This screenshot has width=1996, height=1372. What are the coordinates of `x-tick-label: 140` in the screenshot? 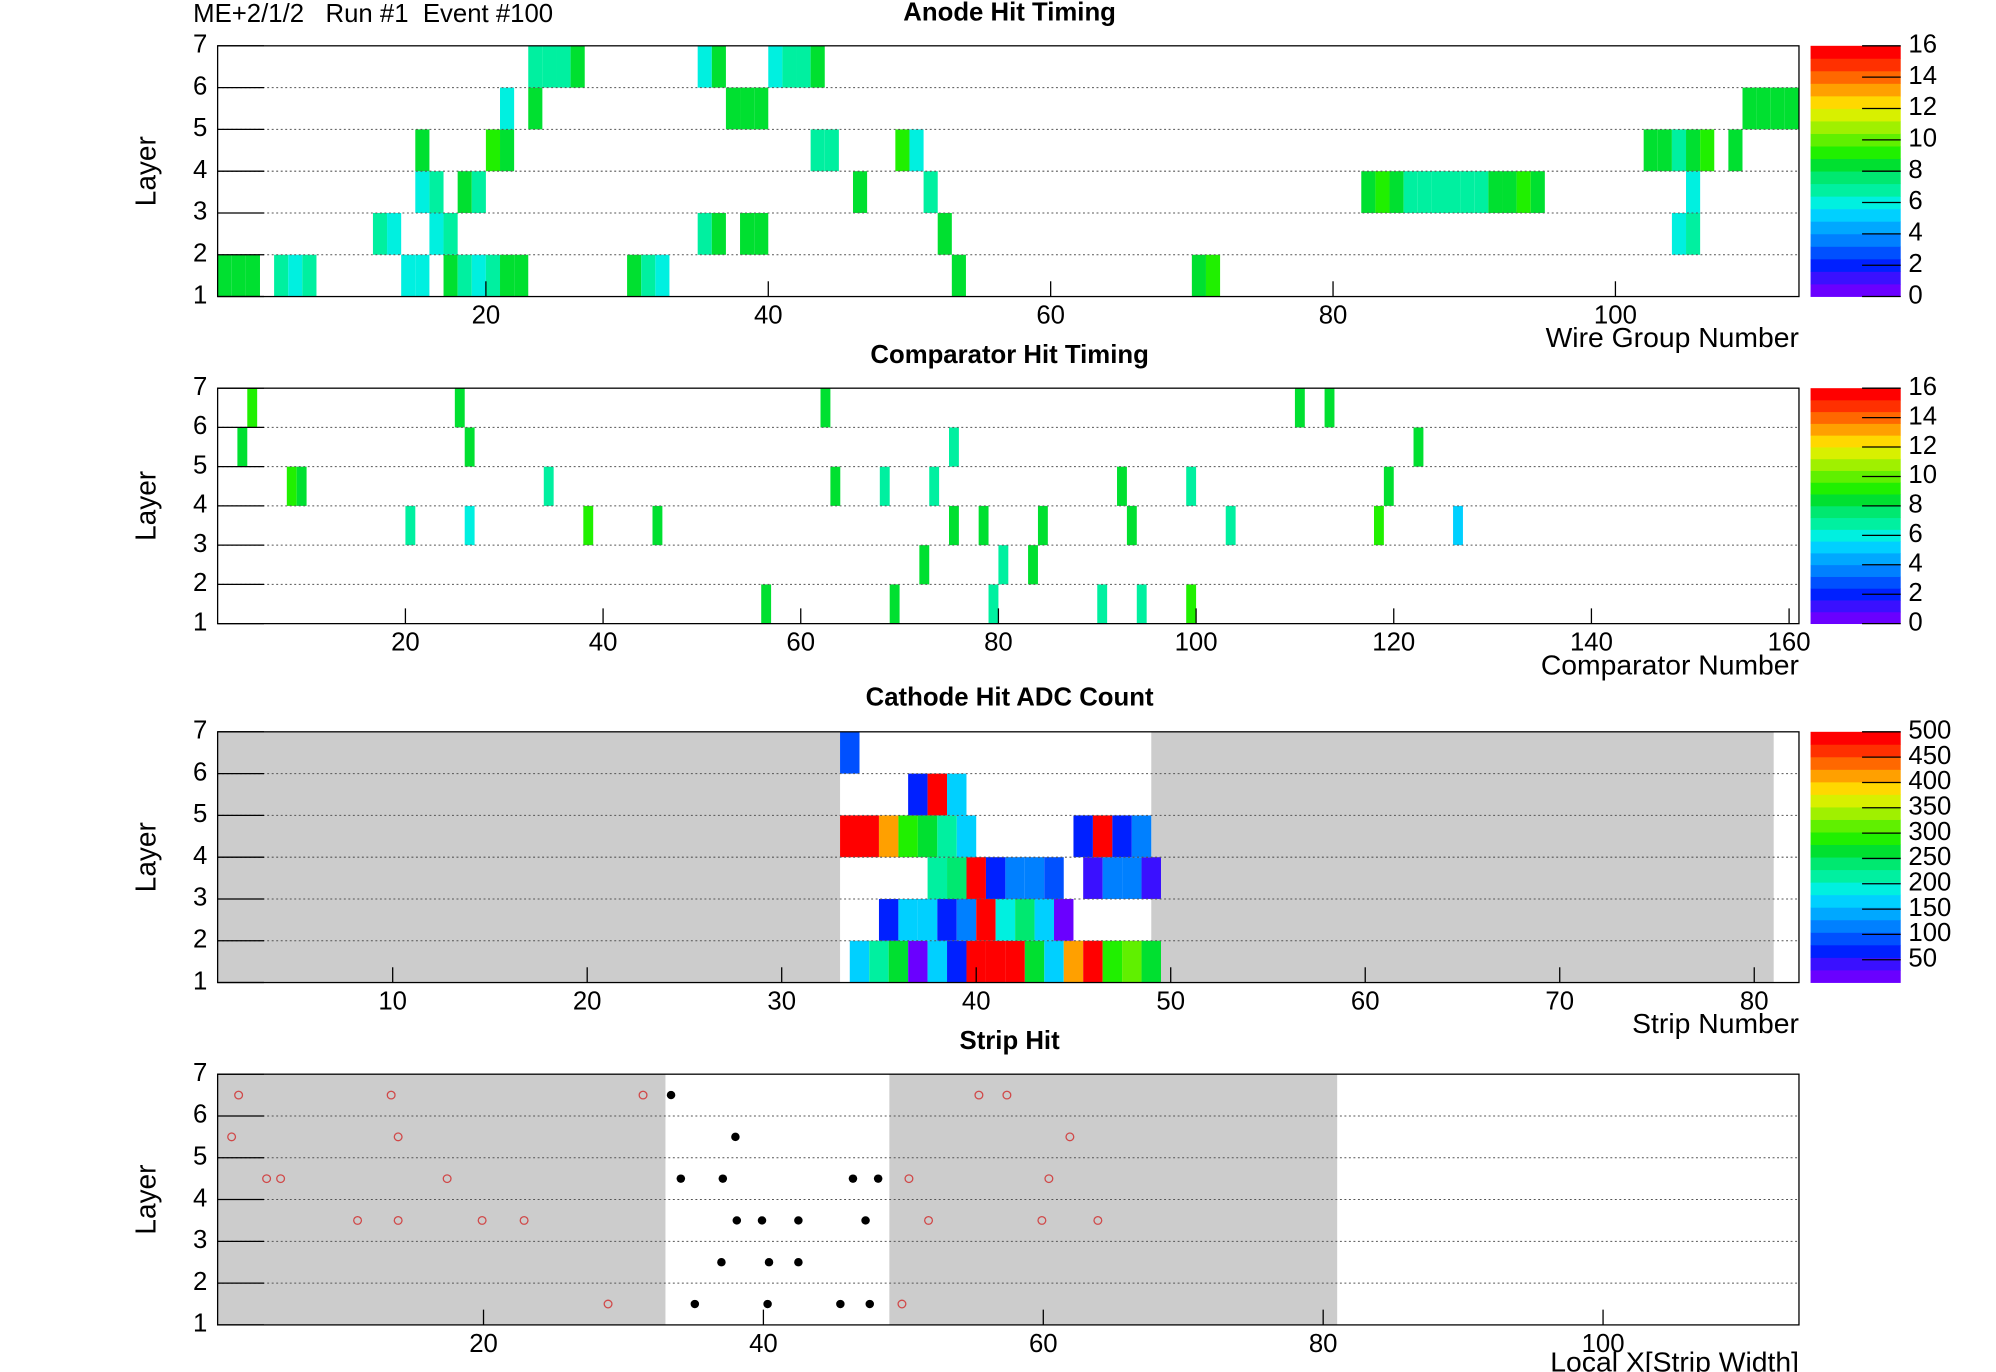 It's located at (1591, 643).